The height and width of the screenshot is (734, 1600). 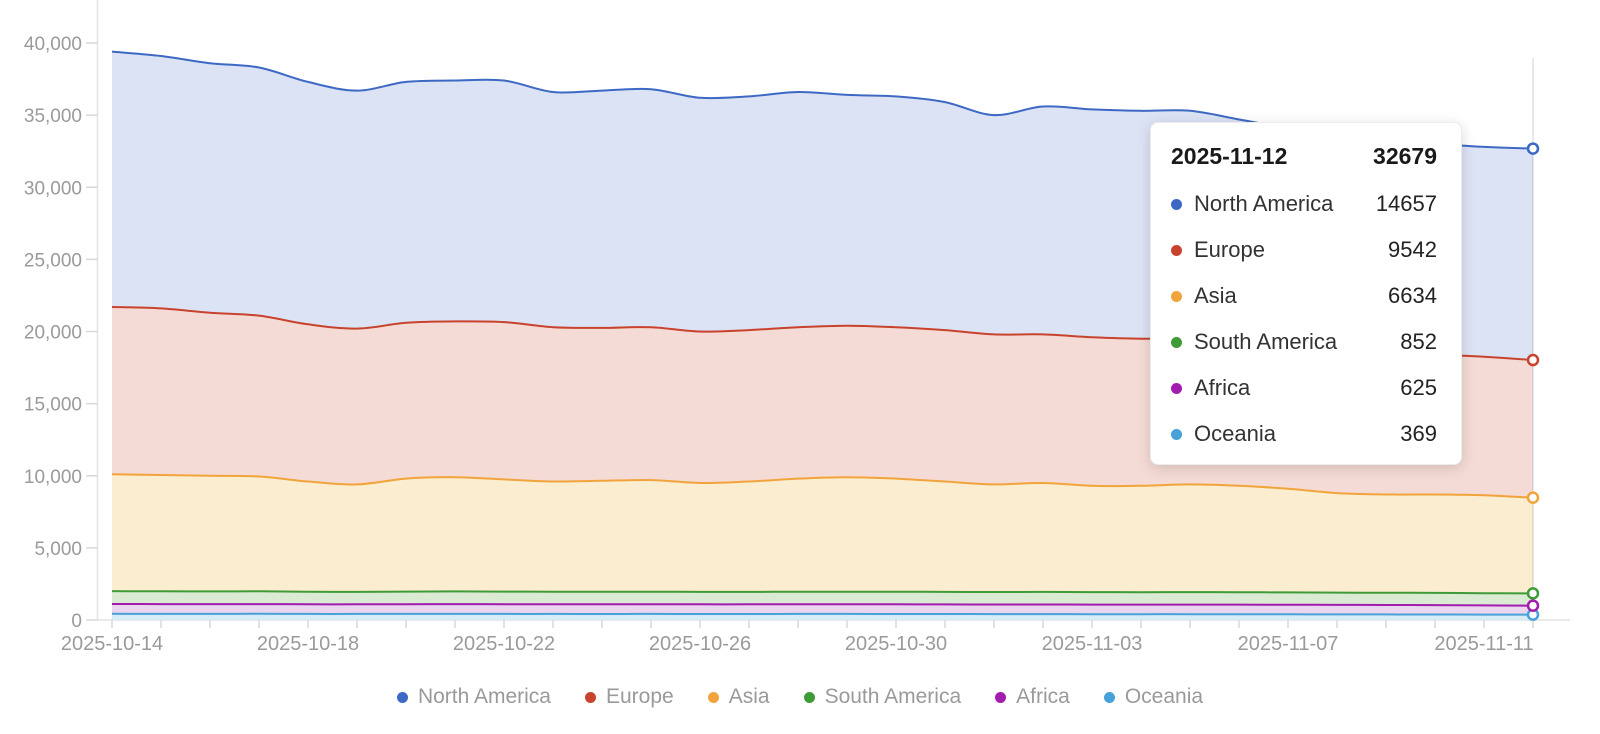 I want to click on tooltip-row: Africa 625, so click(x=1304, y=388).